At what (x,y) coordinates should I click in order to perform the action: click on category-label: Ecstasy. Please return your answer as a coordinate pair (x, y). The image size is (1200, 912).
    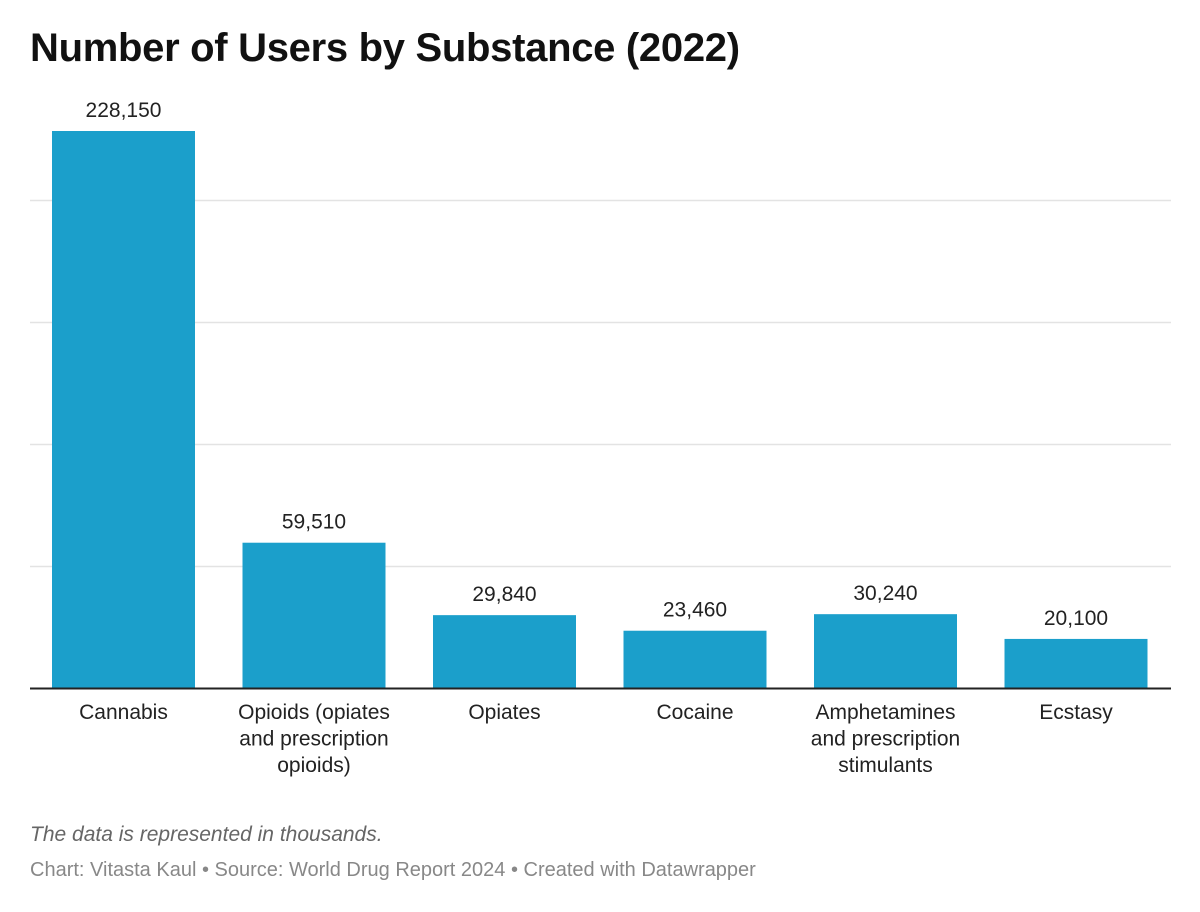
    Looking at the image, I should click on (1076, 712).